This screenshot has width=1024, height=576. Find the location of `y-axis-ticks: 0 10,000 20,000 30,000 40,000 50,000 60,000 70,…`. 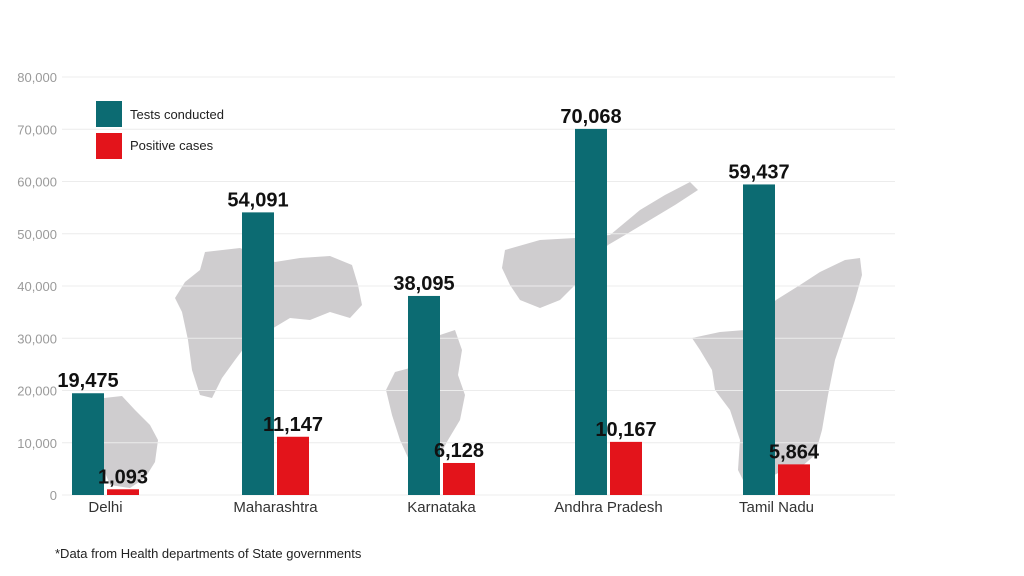

y-axis-ticks: 0 10,000 20,000 30,000 40,000 50,000 60,000 70,… is located at coordinates (37, 286).